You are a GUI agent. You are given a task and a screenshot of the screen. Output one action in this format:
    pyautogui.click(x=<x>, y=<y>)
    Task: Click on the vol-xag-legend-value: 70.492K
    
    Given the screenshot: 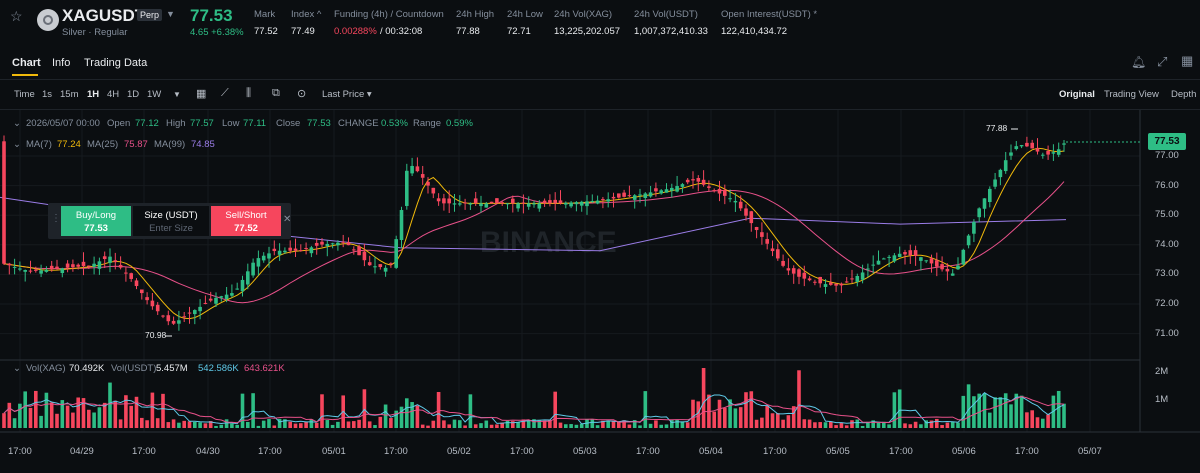 What is the action you would take?
    pyautogui.click(x=87, y=368)
    